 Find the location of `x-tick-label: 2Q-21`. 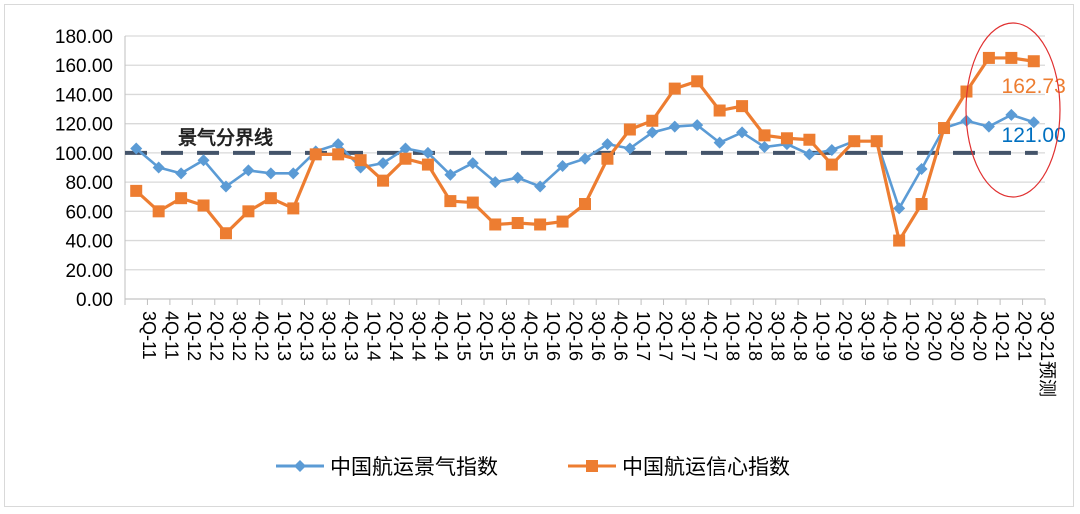

x-tick-label: 2Q-21 is located at coordinates (1024, 336).